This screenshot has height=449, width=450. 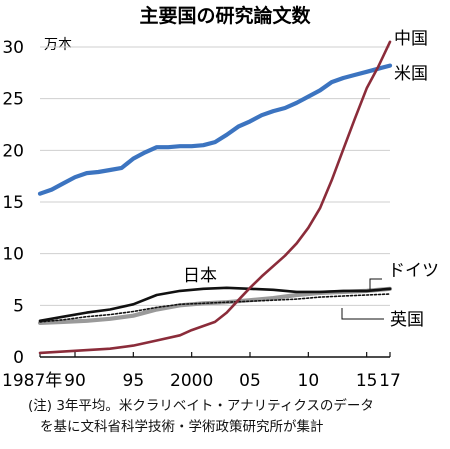 What do you see at coordinates (182, 427) in the screenshot?
I see `chart-note-line-2: を基に文科省科学技術・学術政策研究所が集計` at bounding box center [182, 427].